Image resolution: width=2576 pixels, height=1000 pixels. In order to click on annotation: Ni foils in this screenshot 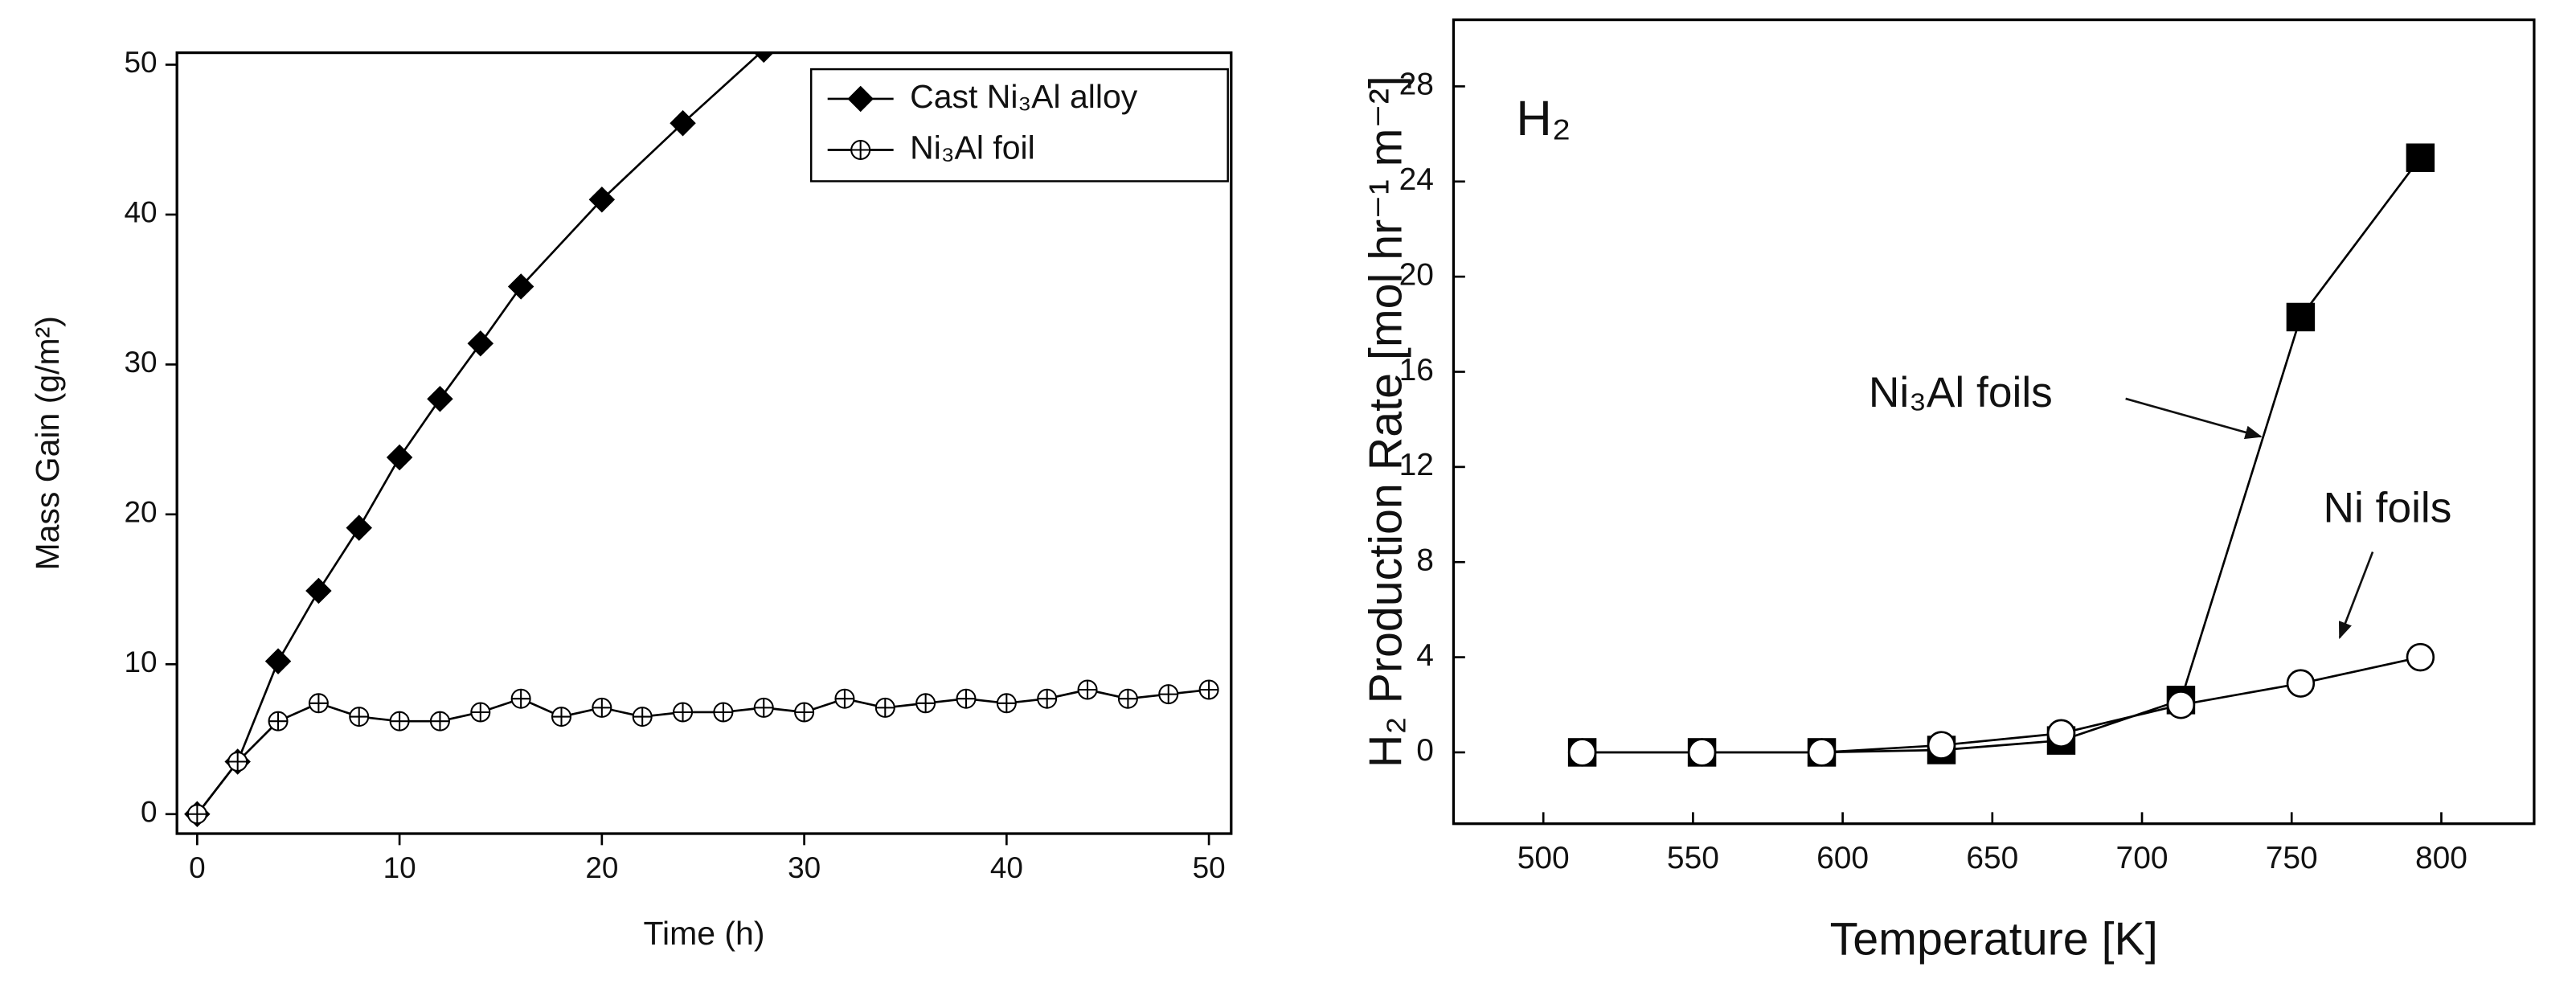, I will do `click(2388, 507)`.